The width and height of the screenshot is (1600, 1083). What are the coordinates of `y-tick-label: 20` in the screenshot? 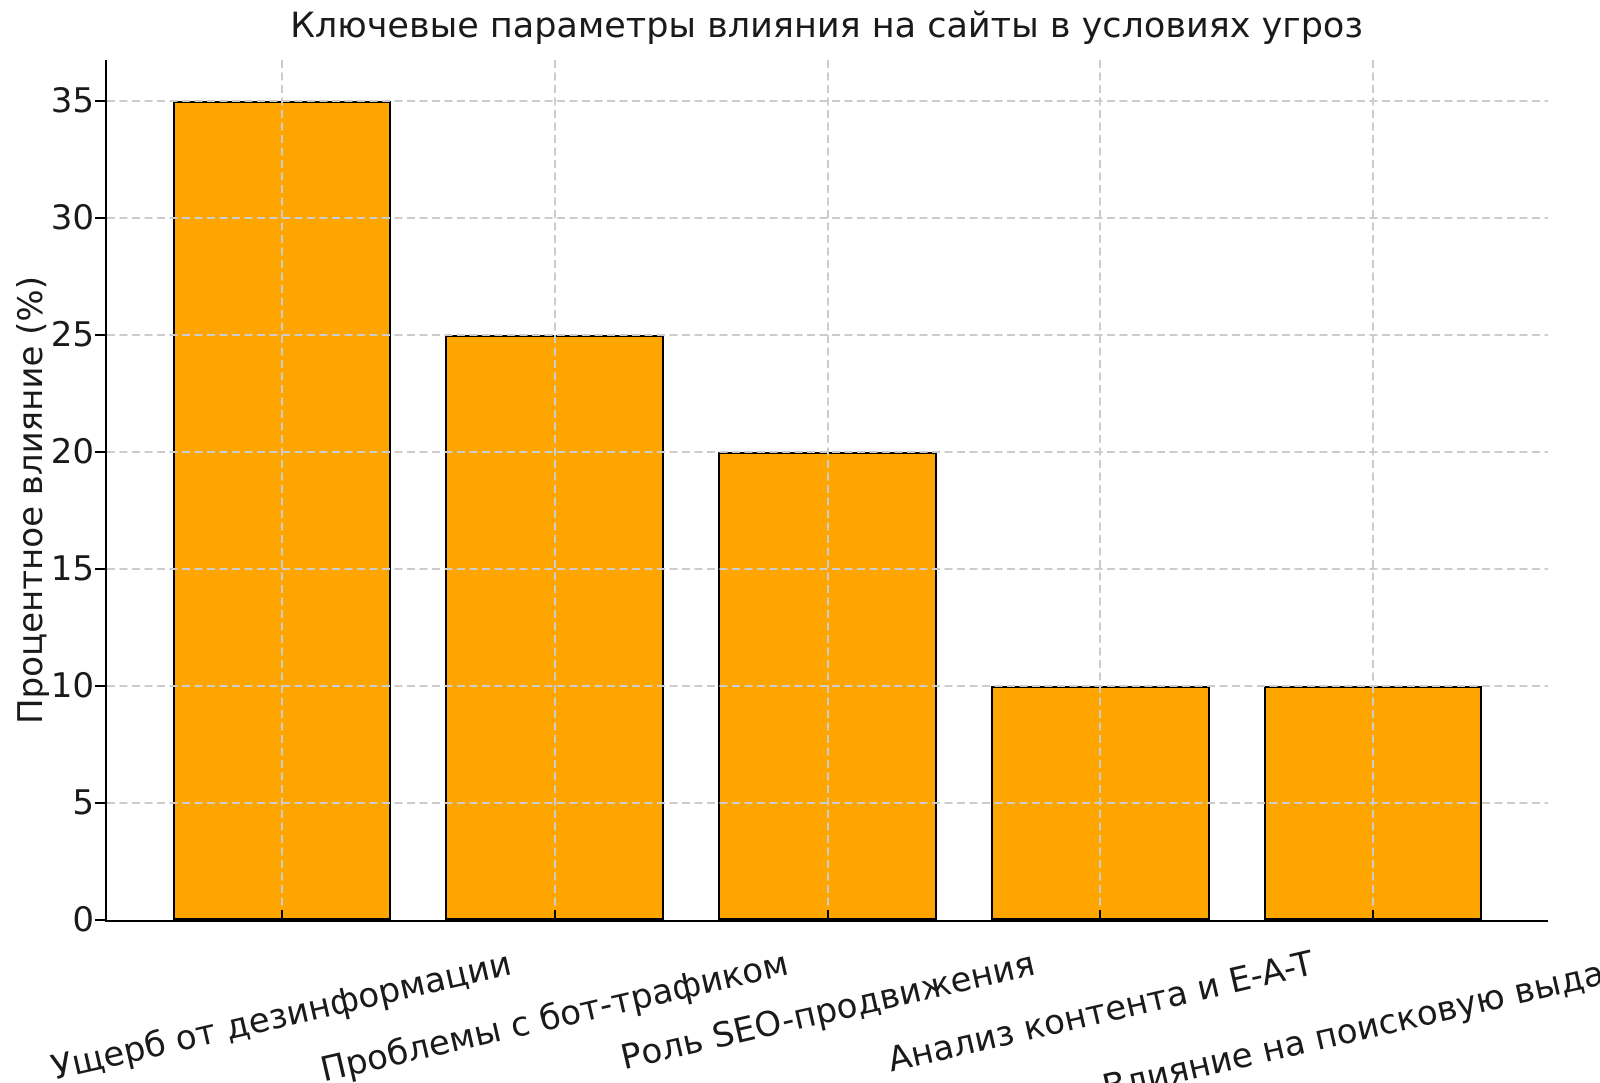 It's located at (72, 451).